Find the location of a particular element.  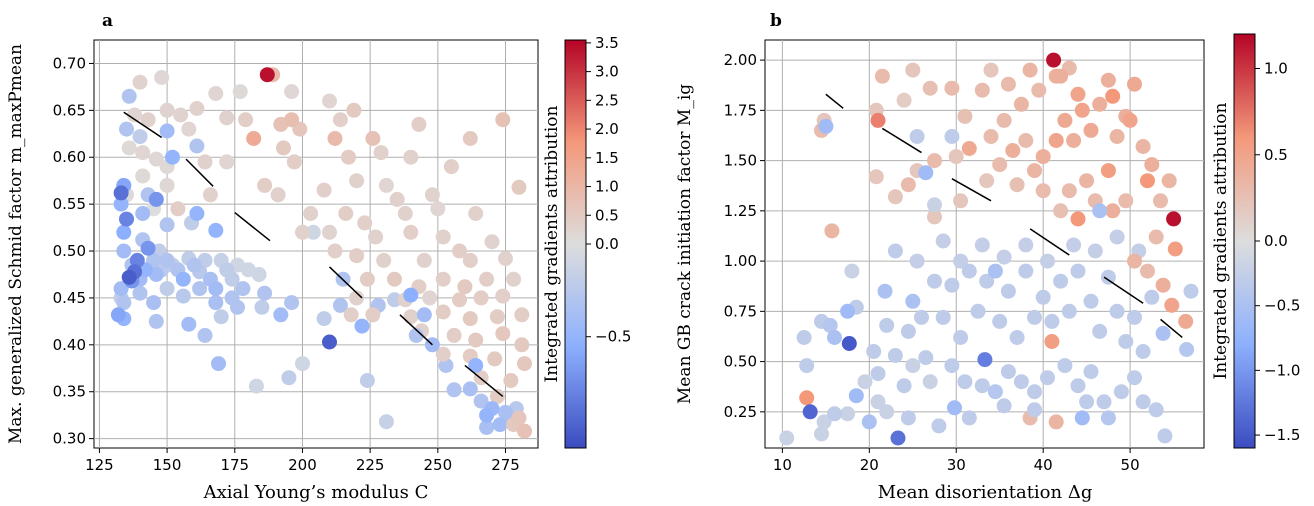

x-tick-label: 50 is located at coordinates (1130, 465).